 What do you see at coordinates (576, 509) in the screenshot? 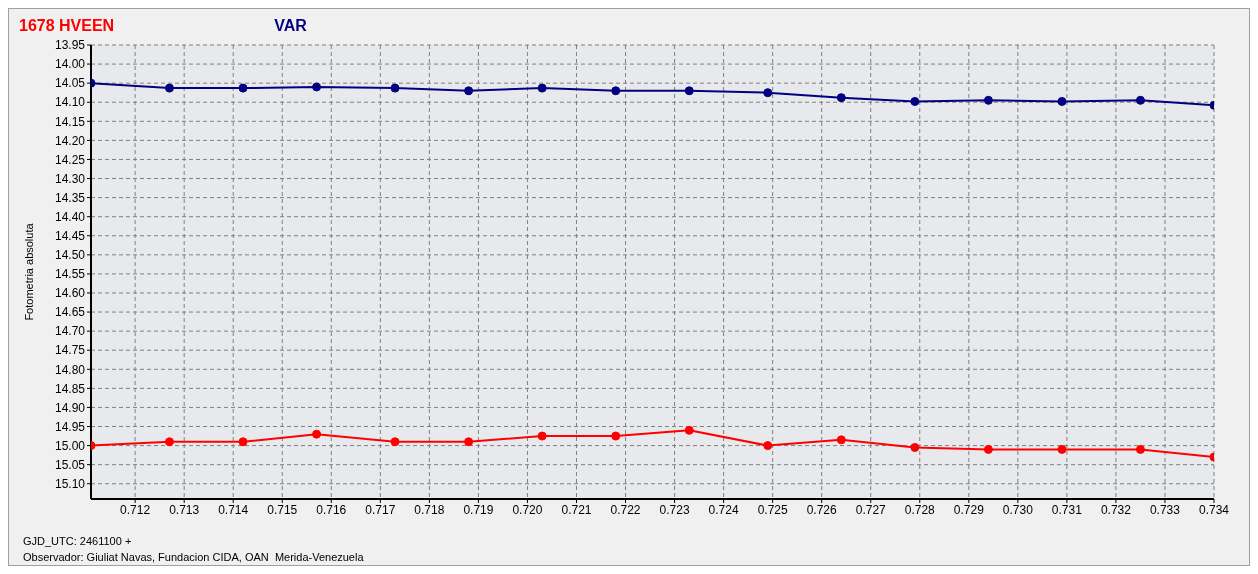
I see `x-tick-label: 0.721` at bounding box center [576, 509].